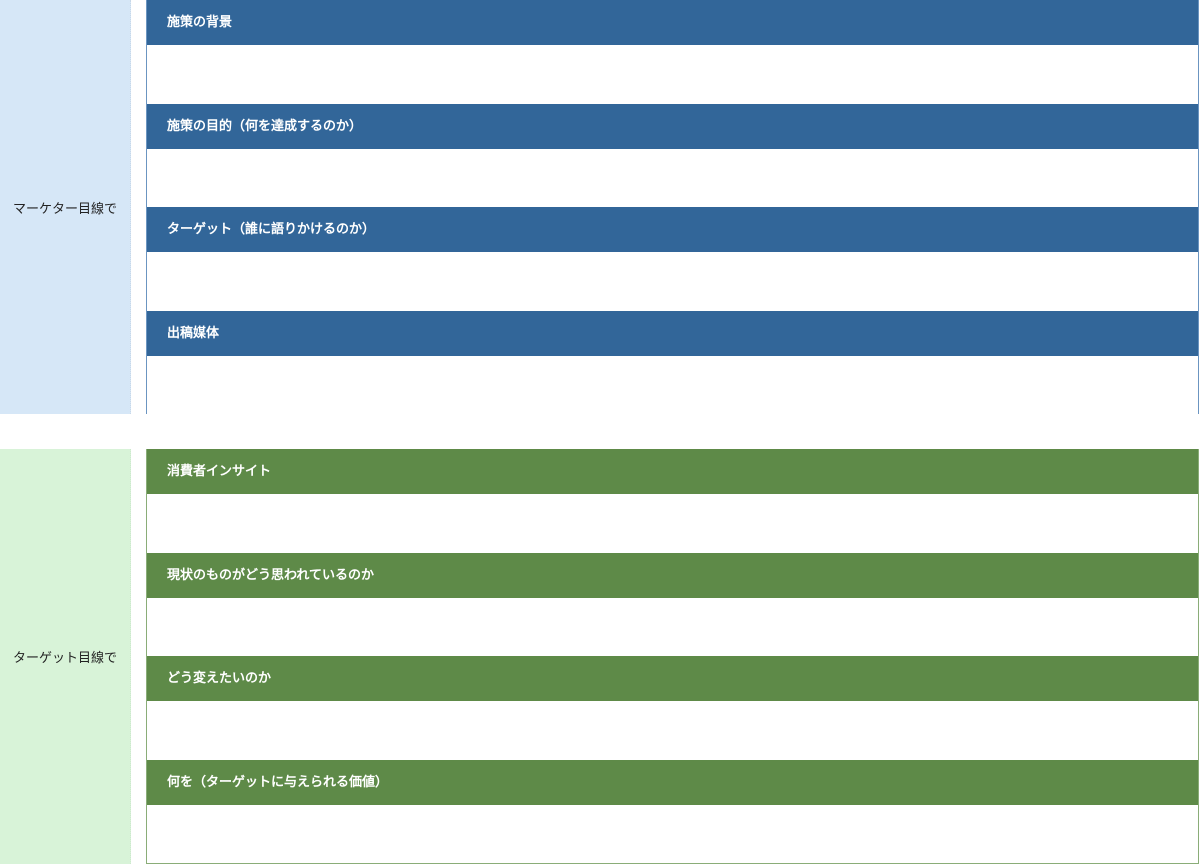 Image resolution: width=1200 pixels, height=864 pixels. Describe the element at coordinates (672, 281) in the screenshot. I see `item-body-target` at that location.